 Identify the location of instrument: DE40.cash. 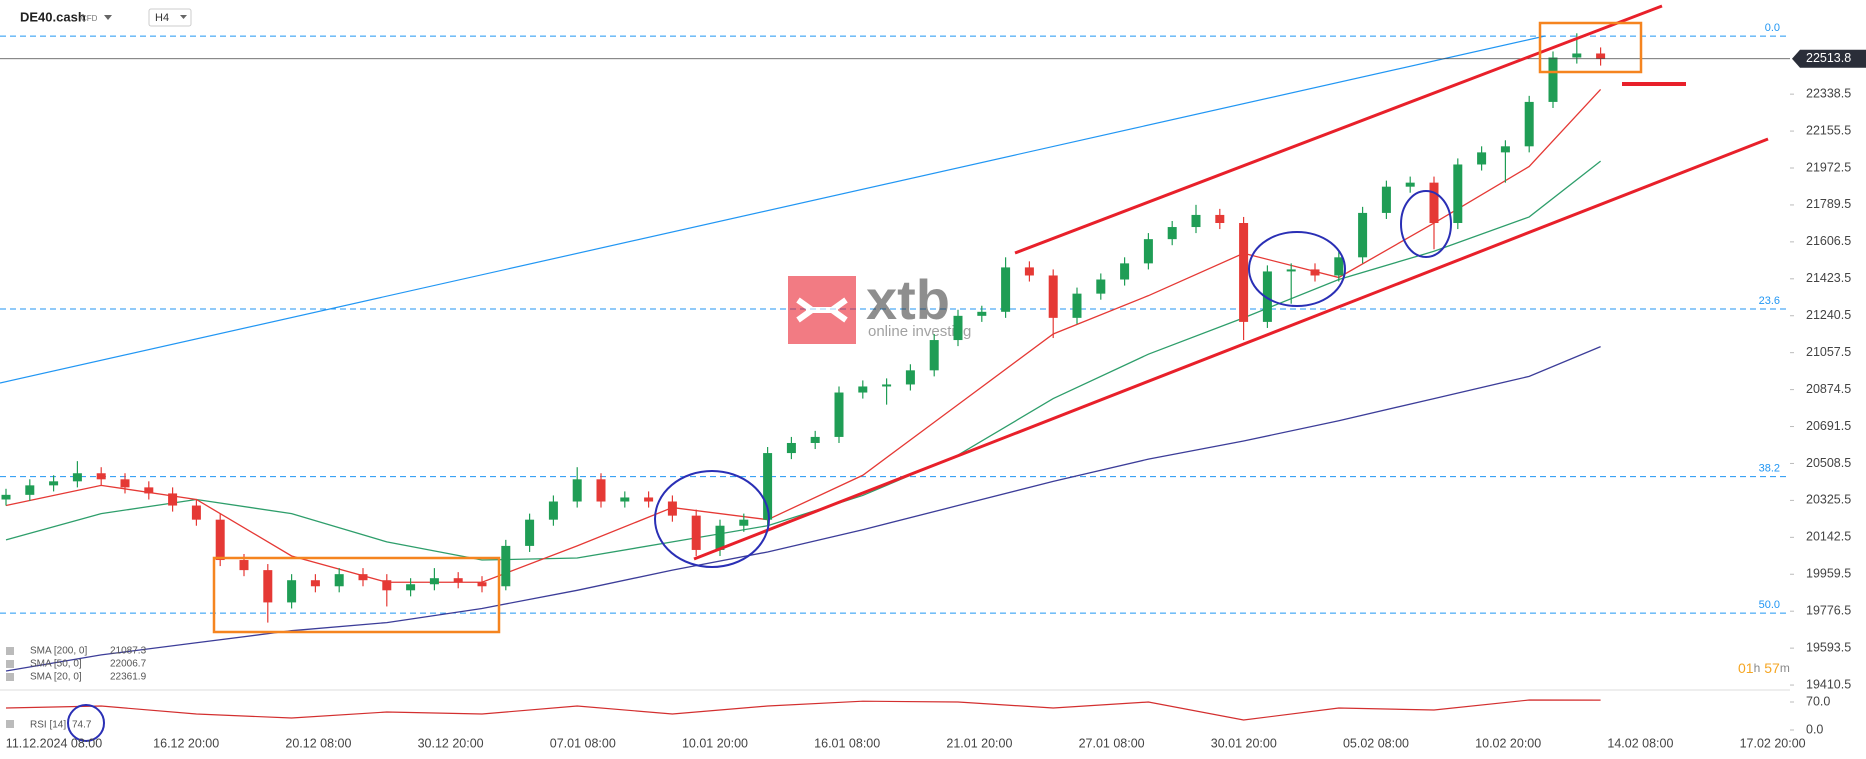
(53, 16).